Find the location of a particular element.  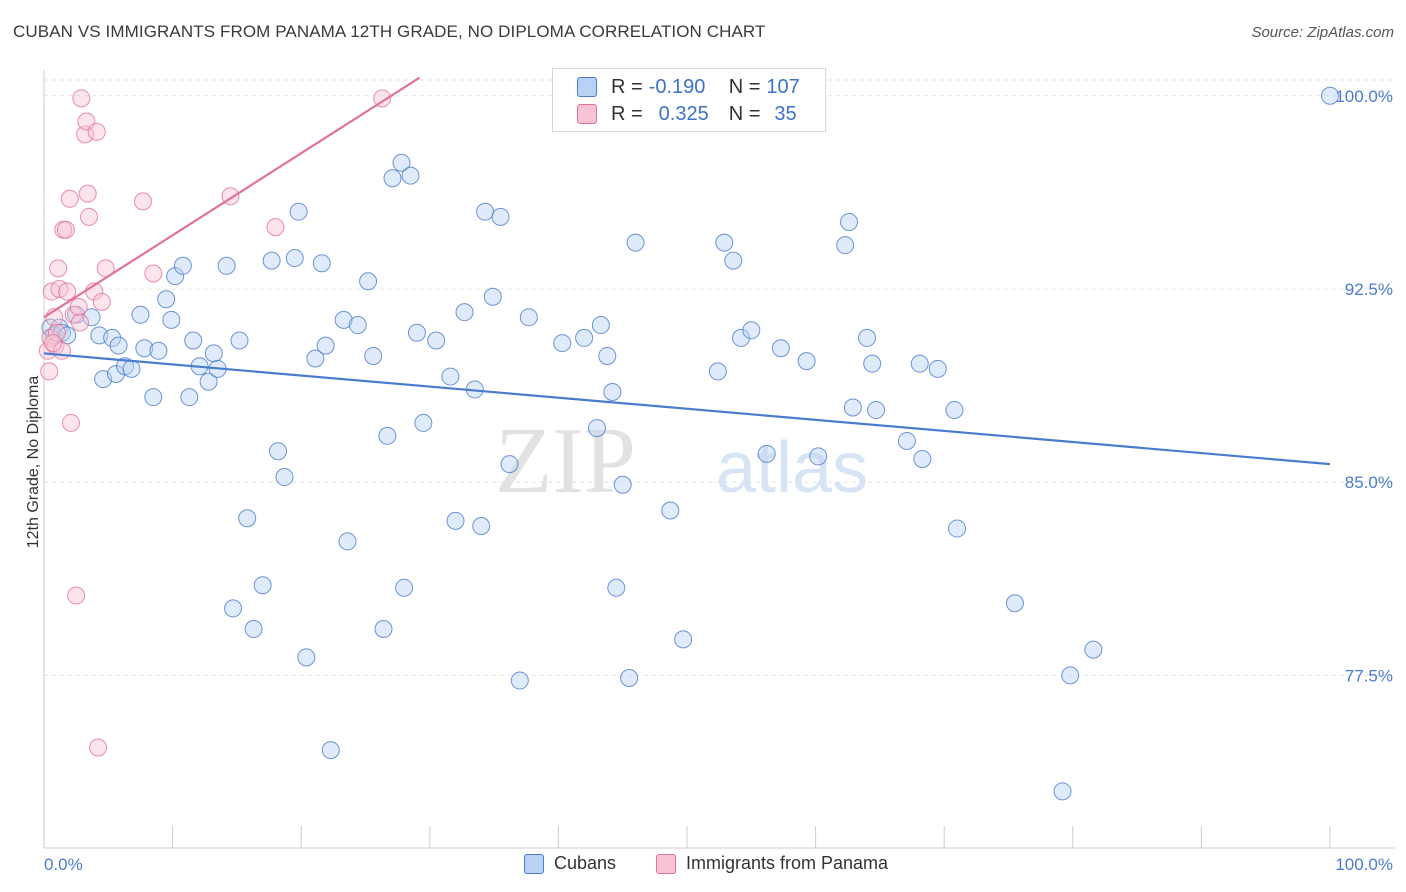

cubans-r-value: -0.190 is located at coordinates (677, 86).